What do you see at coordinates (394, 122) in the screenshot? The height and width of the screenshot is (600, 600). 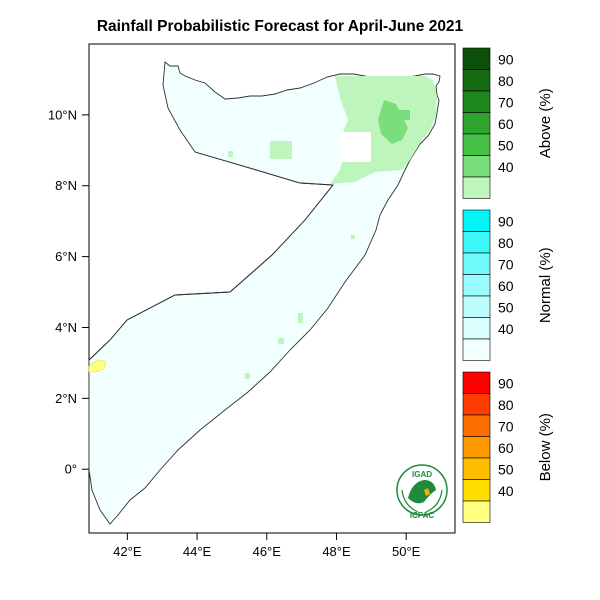 I see `above-normal-core` at bounding box center [394, 122].